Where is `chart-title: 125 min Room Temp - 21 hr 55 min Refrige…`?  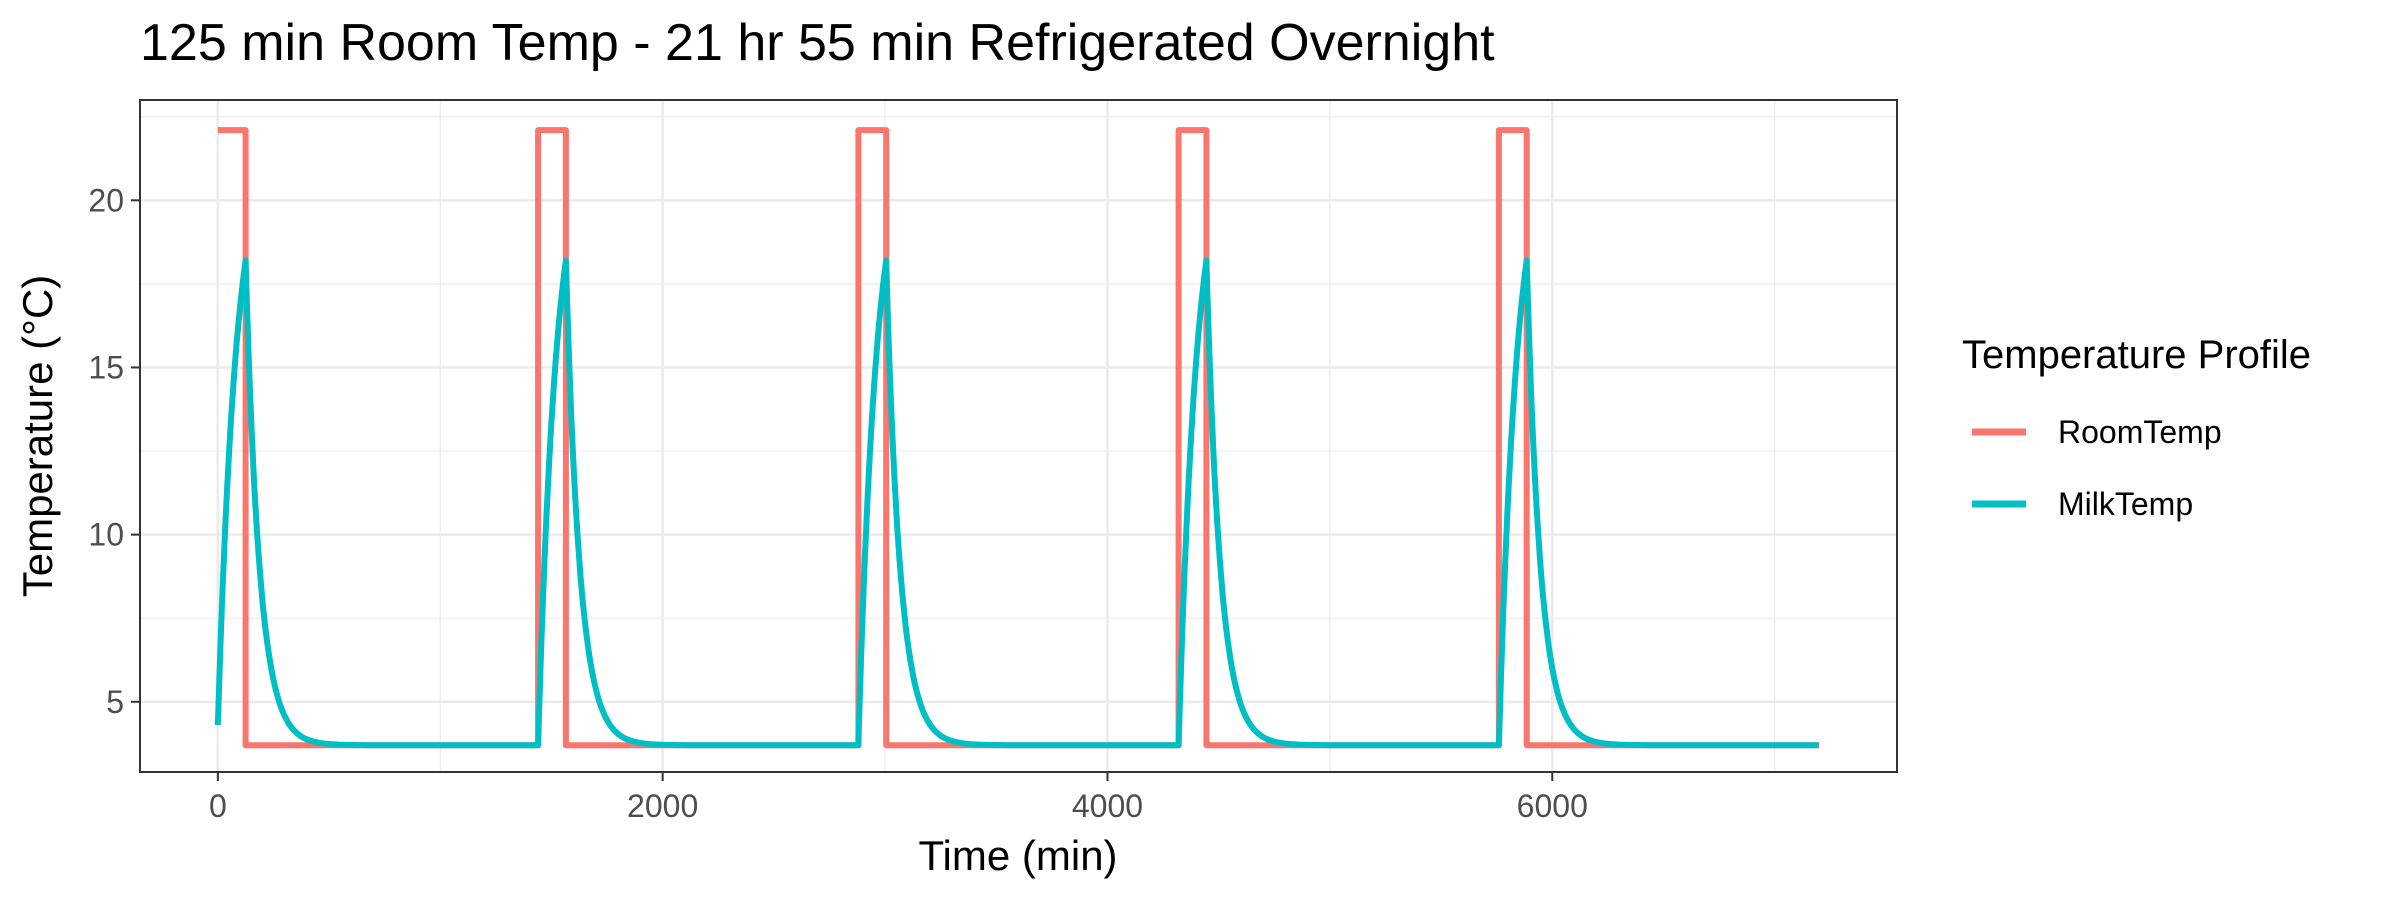 chart-title: 125 min Room Temp - 21 hr 55 min Refrige… is located at coordinates (817, 43).